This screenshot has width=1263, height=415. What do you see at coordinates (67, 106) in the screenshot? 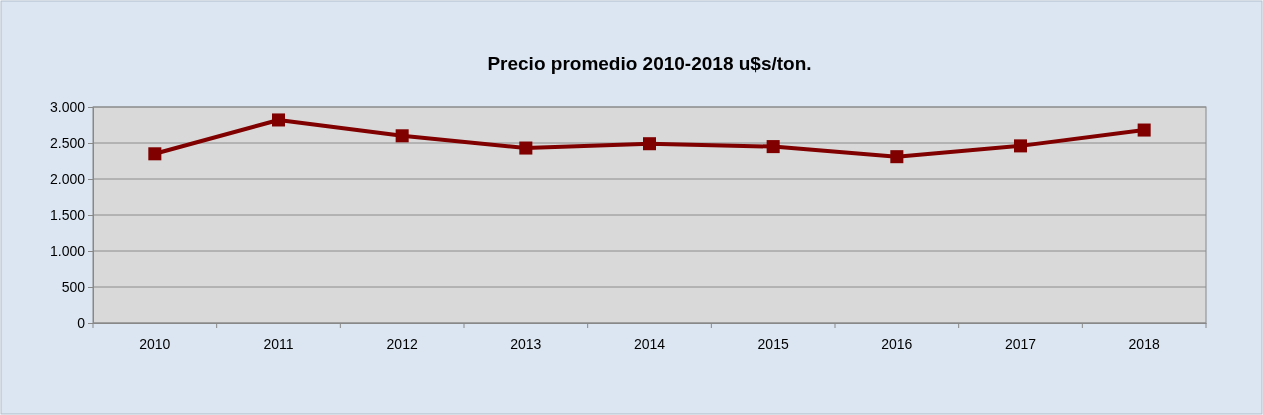
I see `y-tick-label: 3.000` at bounding box center [67, 106].